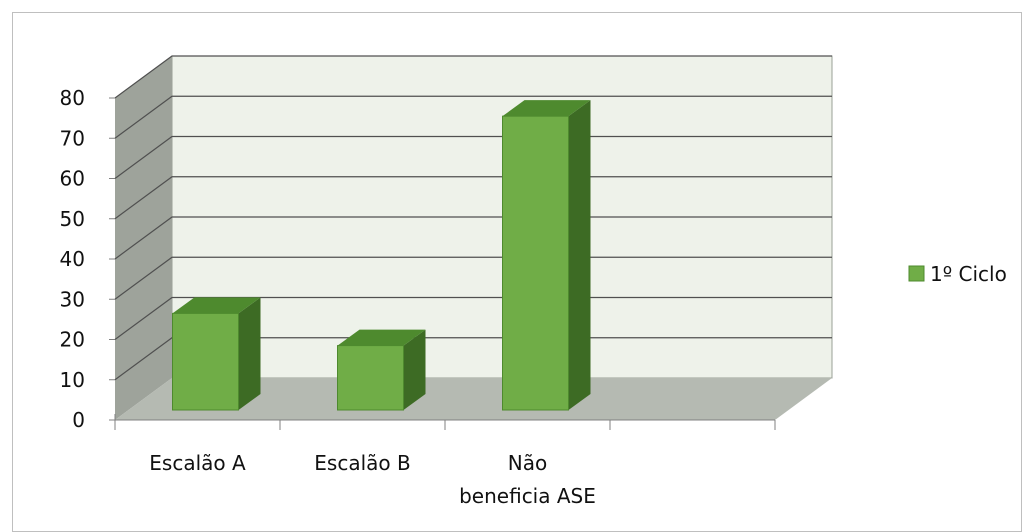 The height and width of the screenshot is (532, 1034). I want to click on y-tick-label: 30, so click(72, 299).